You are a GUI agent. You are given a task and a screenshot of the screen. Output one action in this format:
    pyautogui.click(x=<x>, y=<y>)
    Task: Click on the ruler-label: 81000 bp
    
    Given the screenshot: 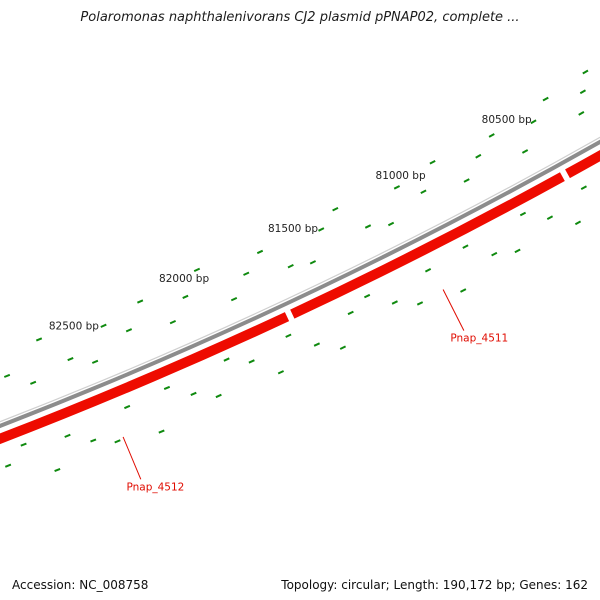 What is the action you would take?
    pyautogui.click(x=401, y=176)
    